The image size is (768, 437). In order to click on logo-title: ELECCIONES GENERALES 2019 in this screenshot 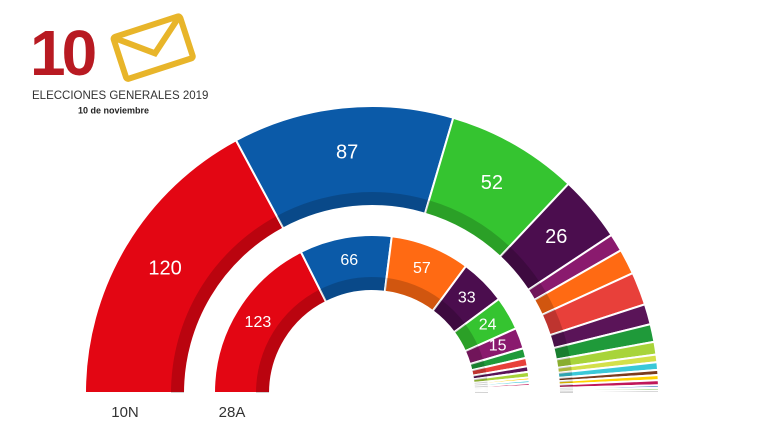, I will do `click(120, 96)`.